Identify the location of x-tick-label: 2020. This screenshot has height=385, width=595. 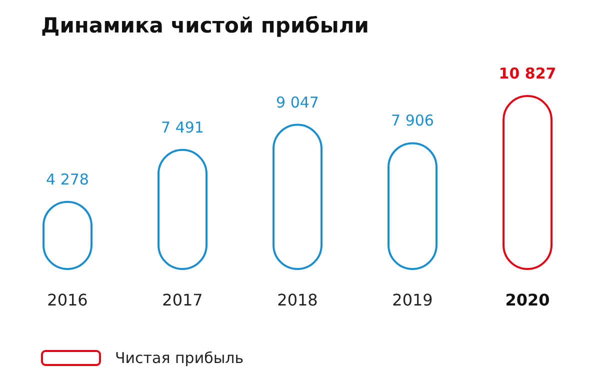
(527, 300).